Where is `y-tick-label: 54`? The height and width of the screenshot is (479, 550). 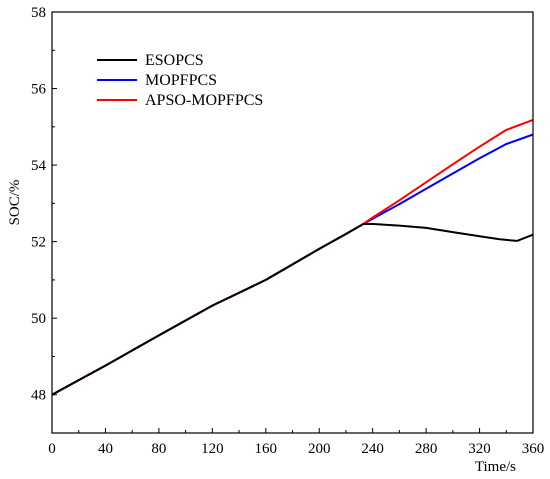 y-tick-label: 54 is located at coordinates (39, 166).